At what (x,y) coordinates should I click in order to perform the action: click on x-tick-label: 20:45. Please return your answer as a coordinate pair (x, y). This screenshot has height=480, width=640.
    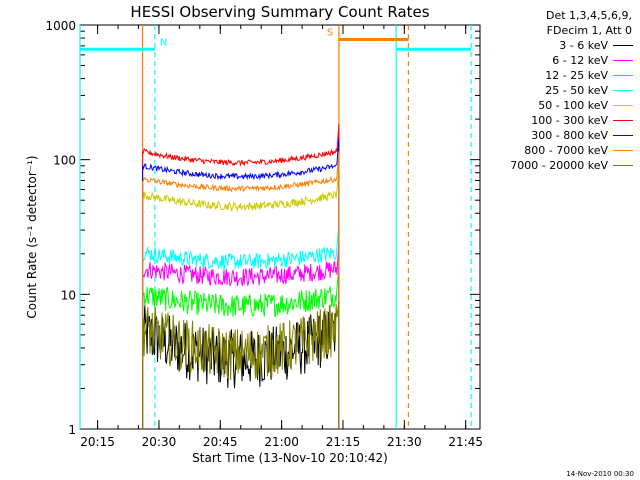
    Looking at the image, I should click on (220, 442).